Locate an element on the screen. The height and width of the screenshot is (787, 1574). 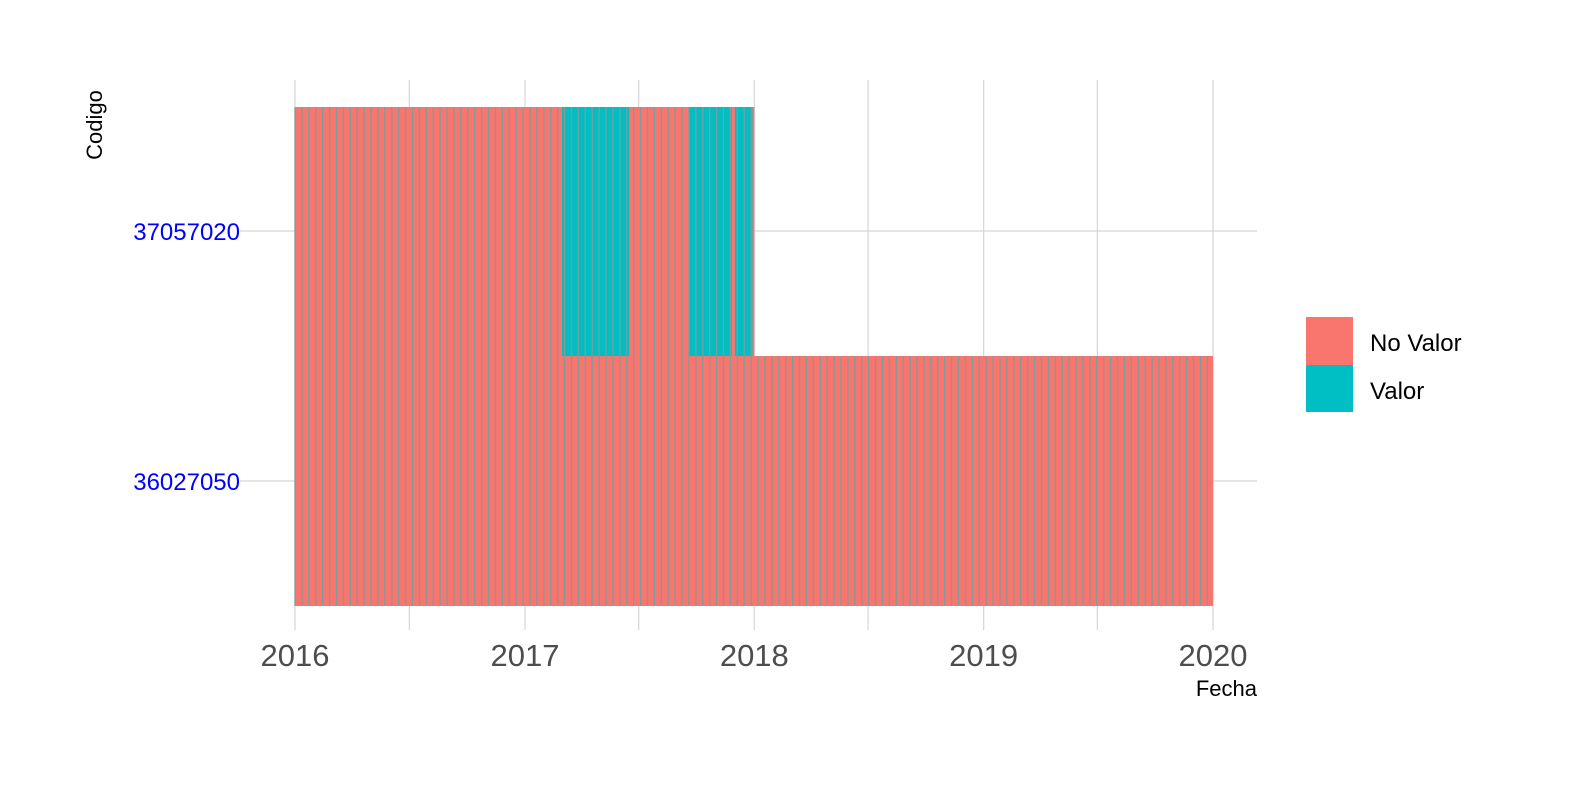
legend-key-no-valor is located at coordinates (1329, 341).